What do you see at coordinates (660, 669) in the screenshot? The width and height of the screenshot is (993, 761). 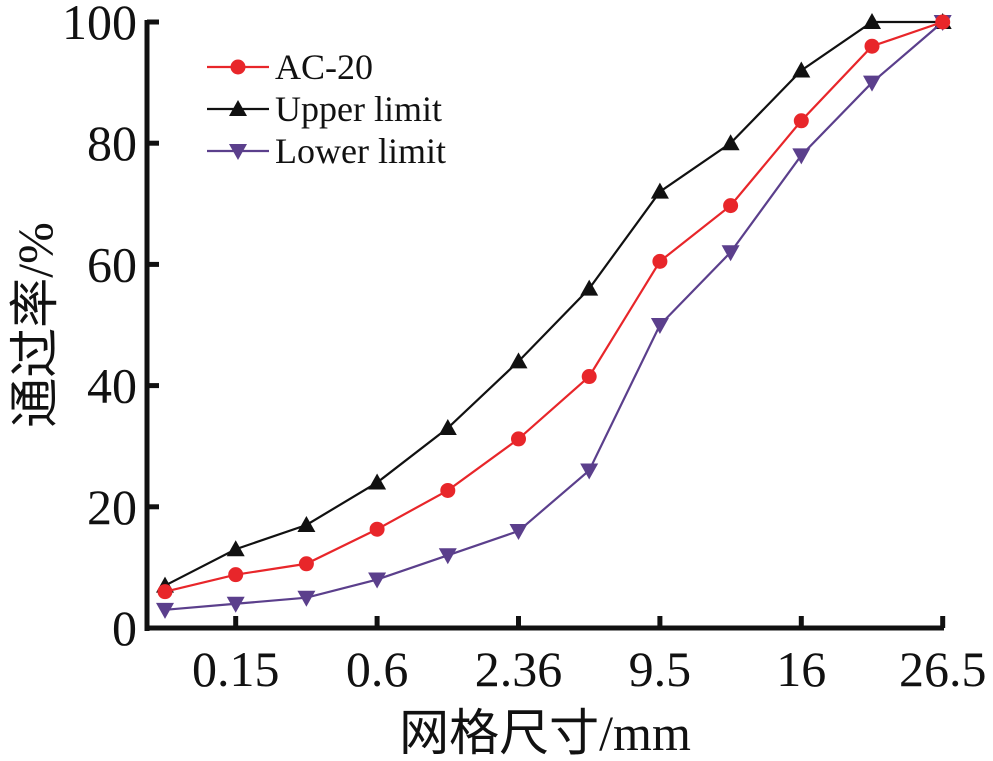 I see `x-tick-label: 9.5` at bounding box center [660, 669].